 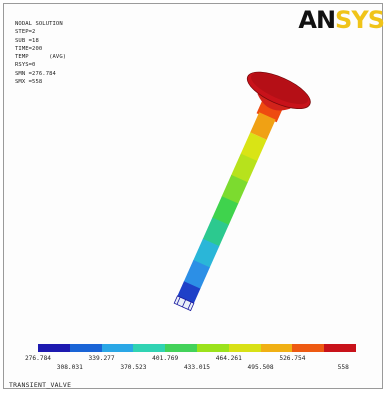 I want to click on info-line: SMN =276.784, so click(x=35, y=73).